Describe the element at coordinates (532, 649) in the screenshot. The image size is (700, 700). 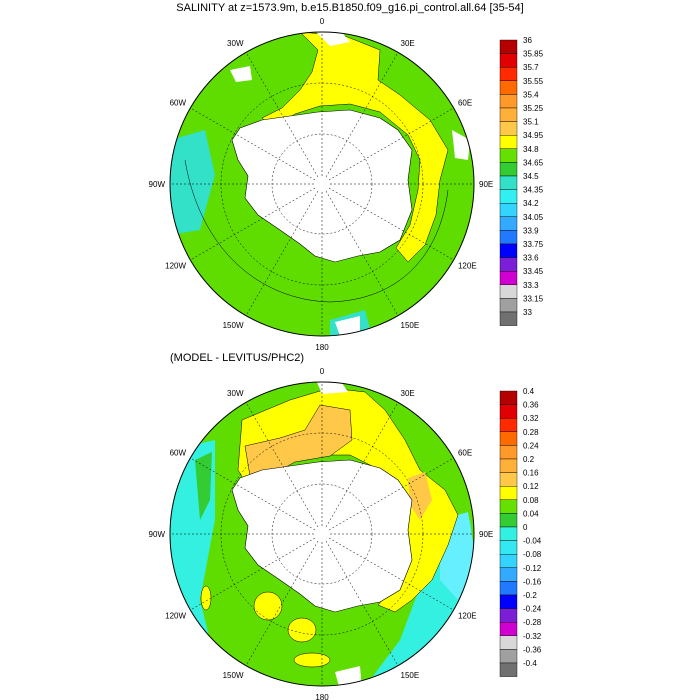
I see `colorbar-label: -0.36` at that location.